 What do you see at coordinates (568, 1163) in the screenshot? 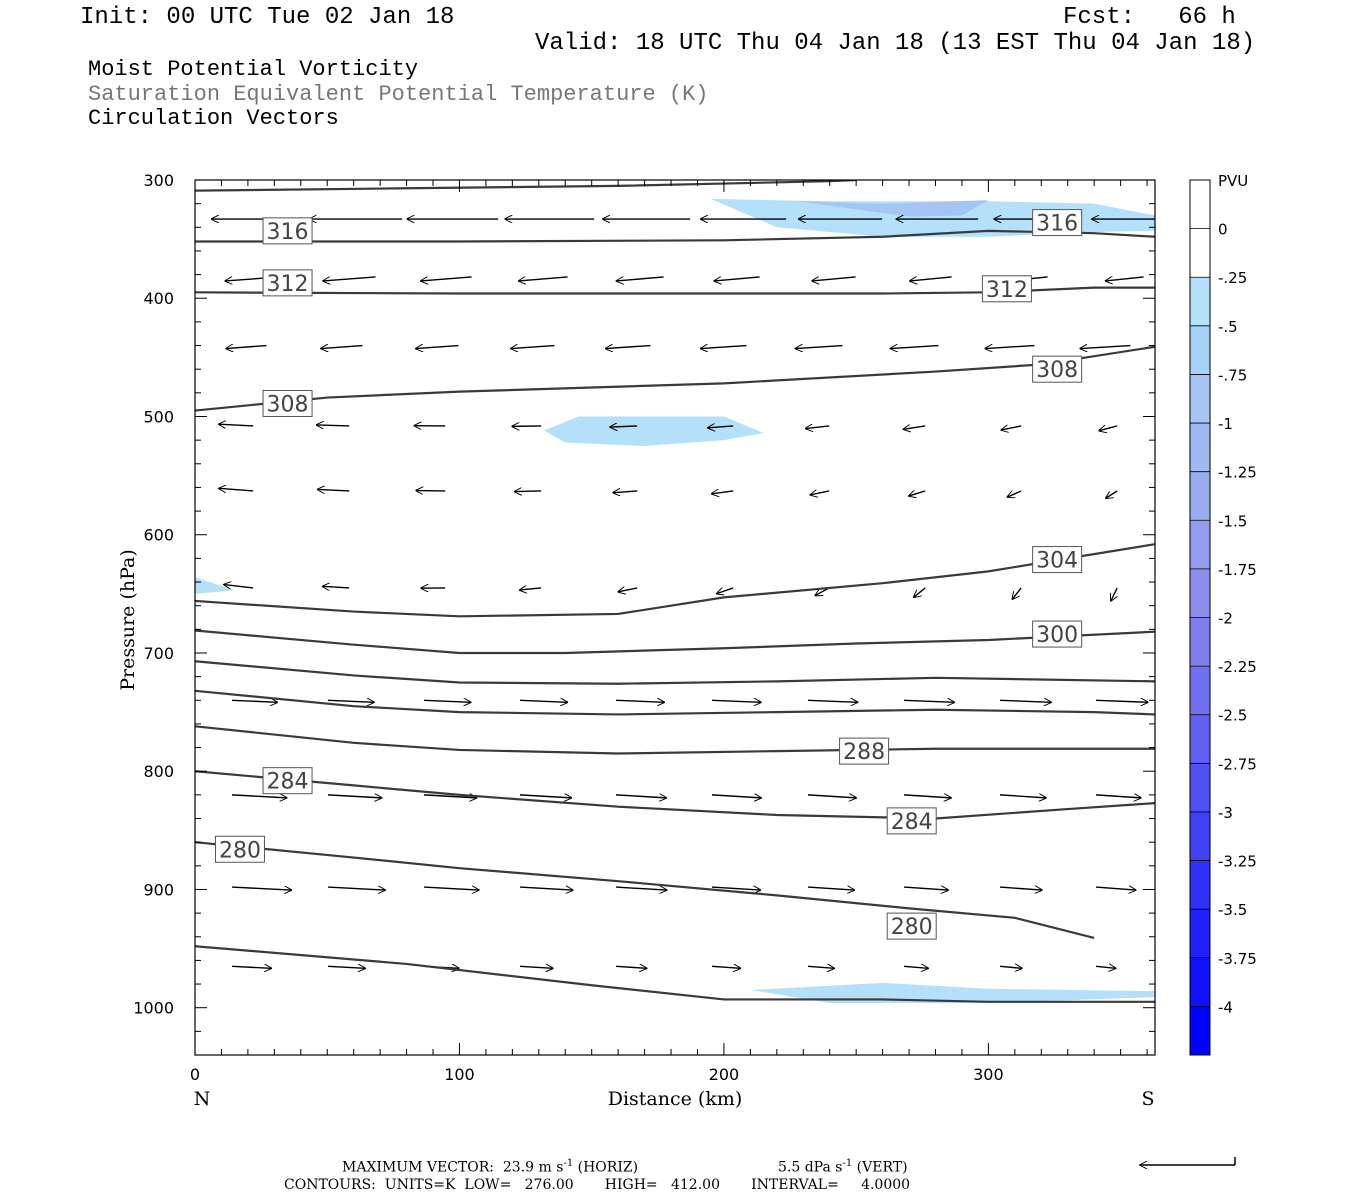
I see `horiz-exponent: -1` at bounding box center [568, 1163].